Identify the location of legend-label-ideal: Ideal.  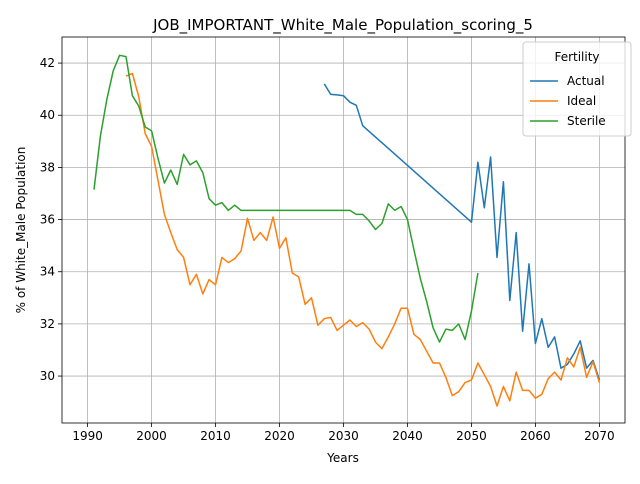
(581, 101).